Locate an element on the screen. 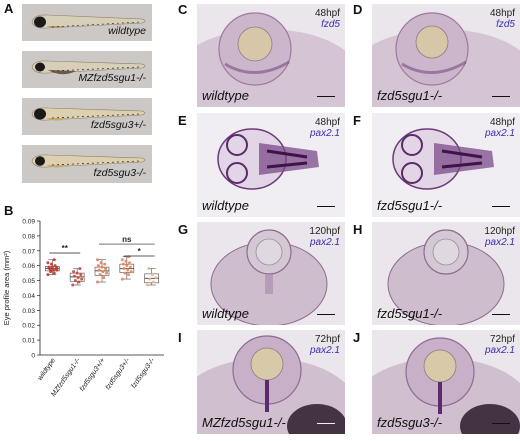 This screenshot has height=441, width=520. image-f-fzd5sgu1-pax2: 48hpf pax2.1 fzd5sgu1-/- is located at coordinates (446, 165).